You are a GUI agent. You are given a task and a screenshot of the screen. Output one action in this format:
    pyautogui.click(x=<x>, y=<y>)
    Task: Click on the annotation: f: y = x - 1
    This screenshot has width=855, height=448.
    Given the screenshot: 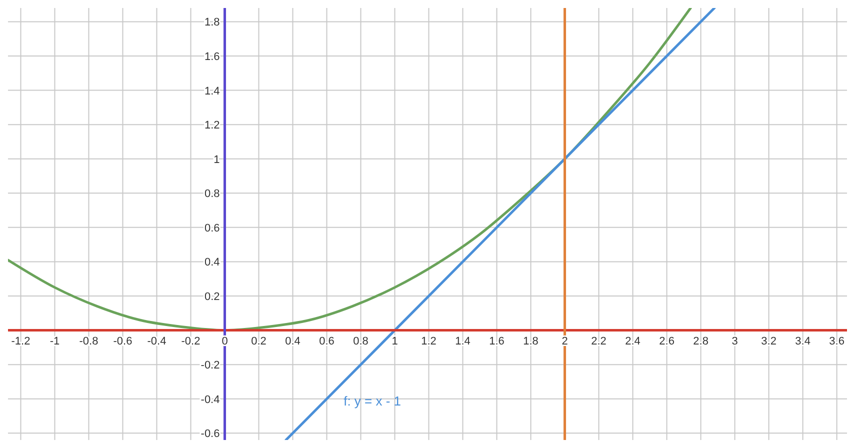 What is the action you would take?
    pyautogui.click(x=373, y=400)
    